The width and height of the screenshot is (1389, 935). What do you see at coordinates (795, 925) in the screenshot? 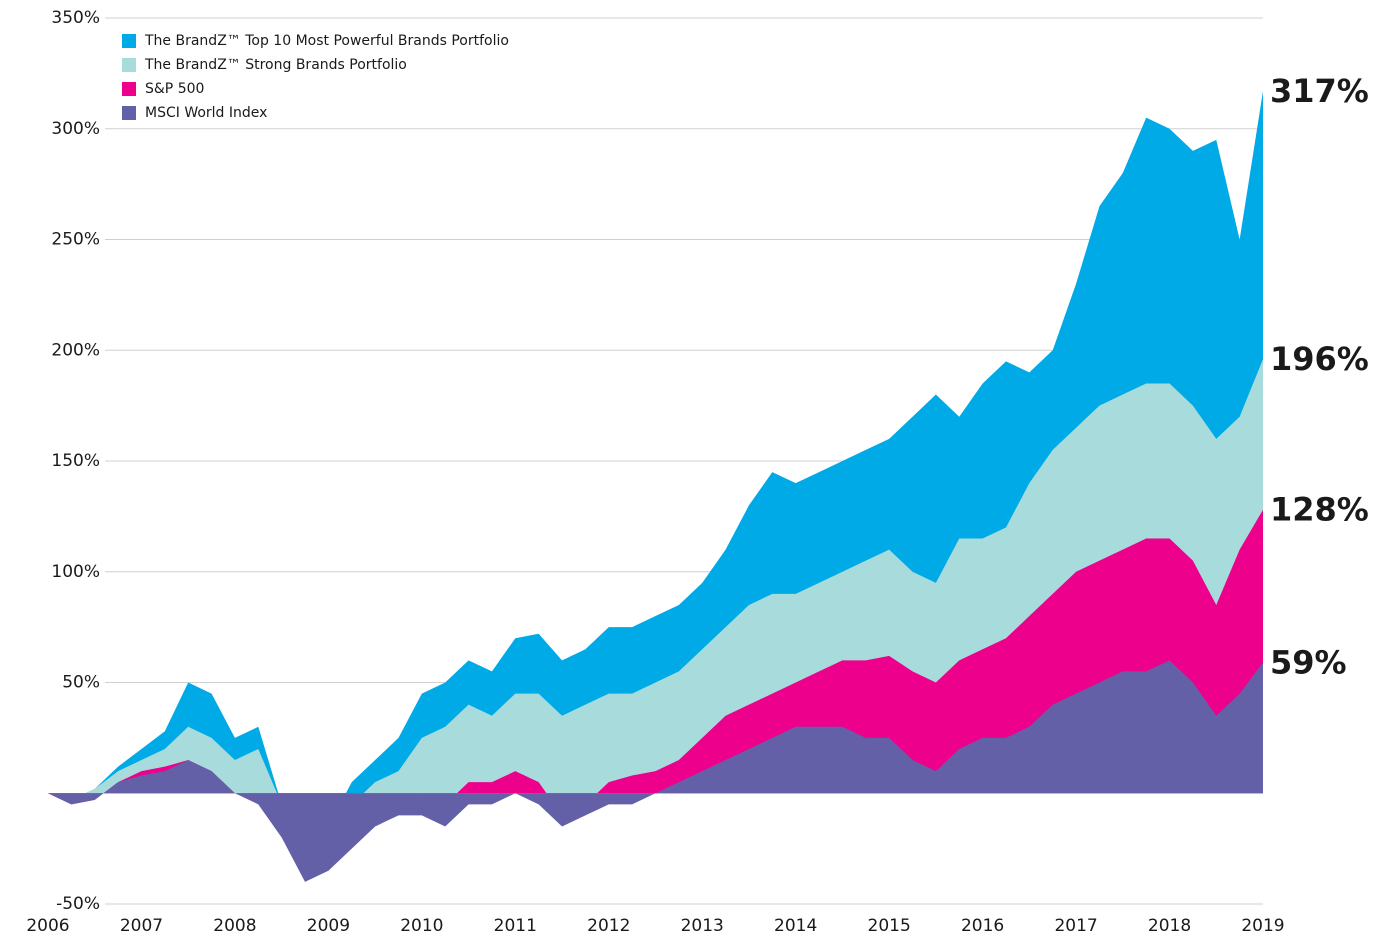
I see `x-tick-label: 2014` at bounding box center [795, 925].